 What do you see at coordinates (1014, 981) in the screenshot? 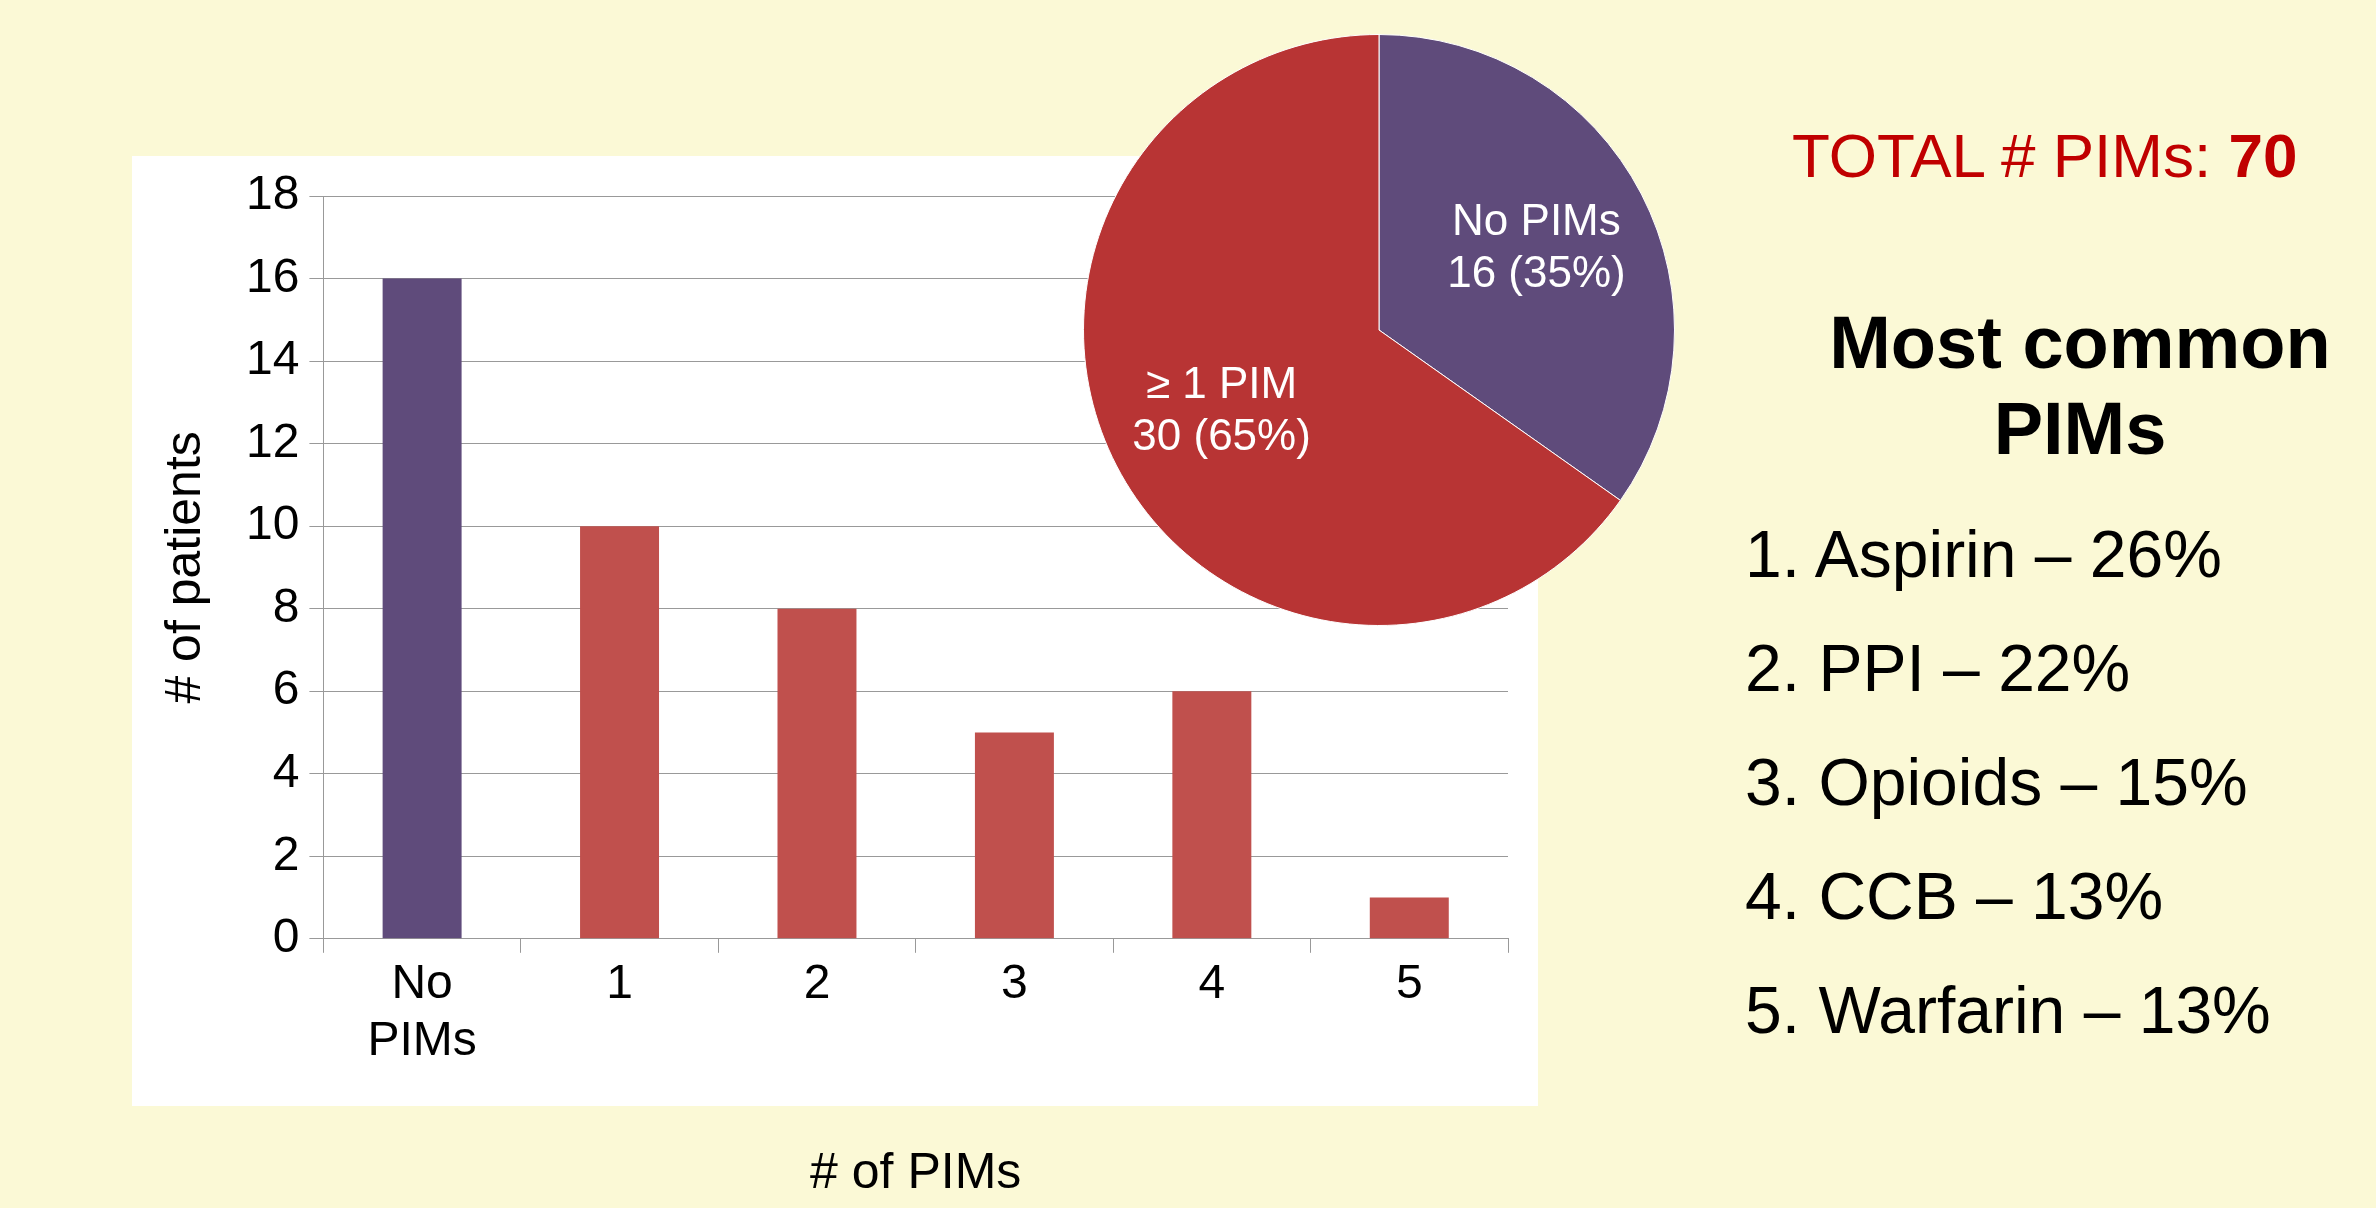
I see `x-tick-label: 3` at bounding box center [1014, 981].